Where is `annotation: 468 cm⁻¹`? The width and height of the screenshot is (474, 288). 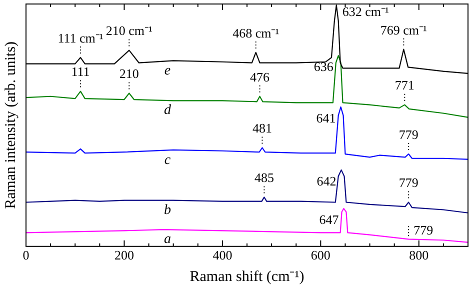 annotation: 468 cm⁻¹ is located at coordinates (256, 32).